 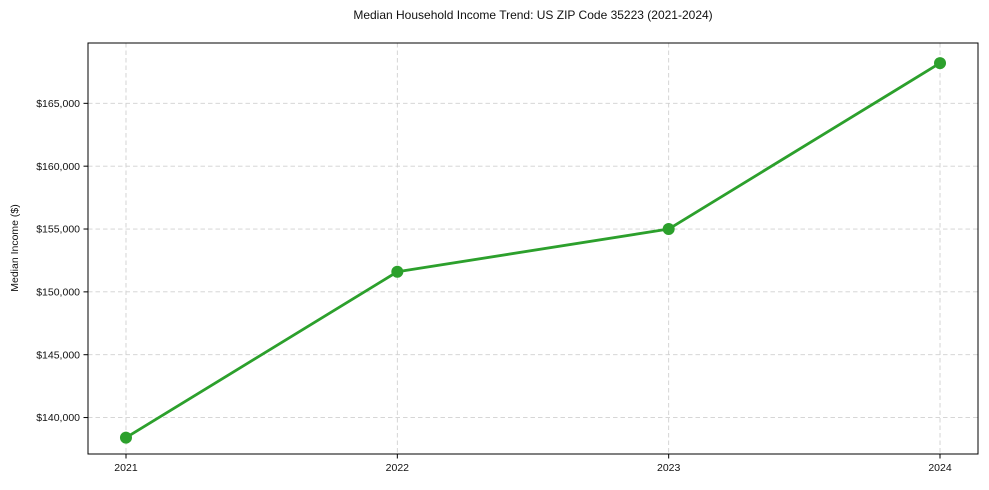 What do you see at coordinates (58, 355) in the screenshot?
I see `y-tick-label: $145,000` at bounding box center [58, 355].